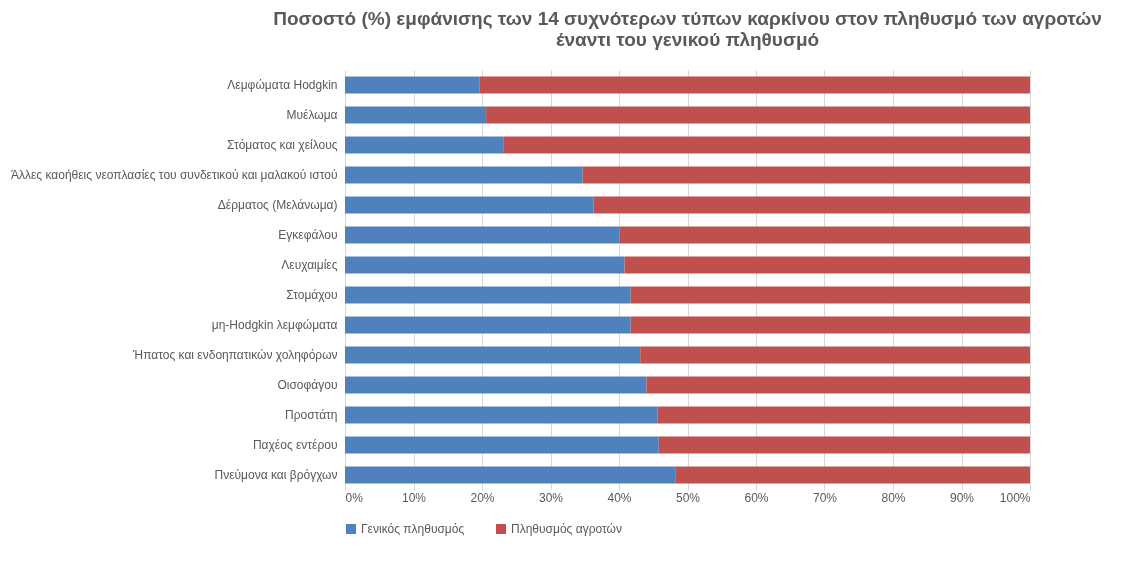 The image size is (1126, 579). Describe the element at coordinates (688, 497) in the screenshot. I see `x-tick-label: 50%` at that location.